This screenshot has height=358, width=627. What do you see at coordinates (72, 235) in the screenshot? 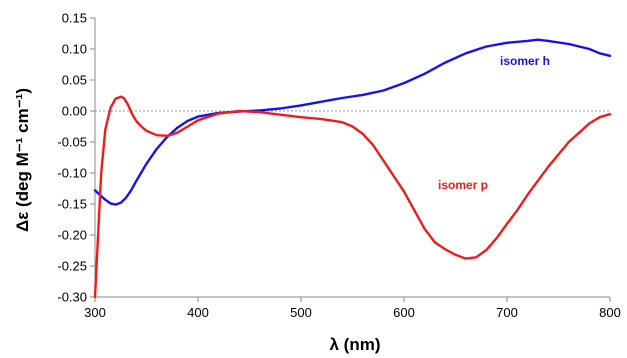
I see `y-tick-label: -0.20` at bounding box center [72, 235].